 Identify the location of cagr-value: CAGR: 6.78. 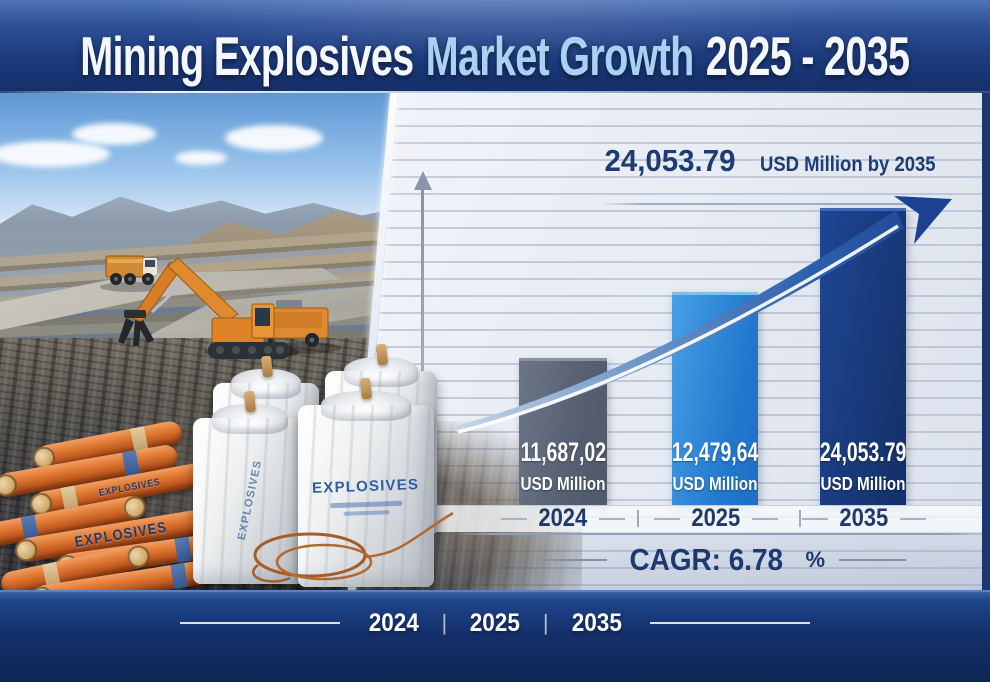
(706, 559).